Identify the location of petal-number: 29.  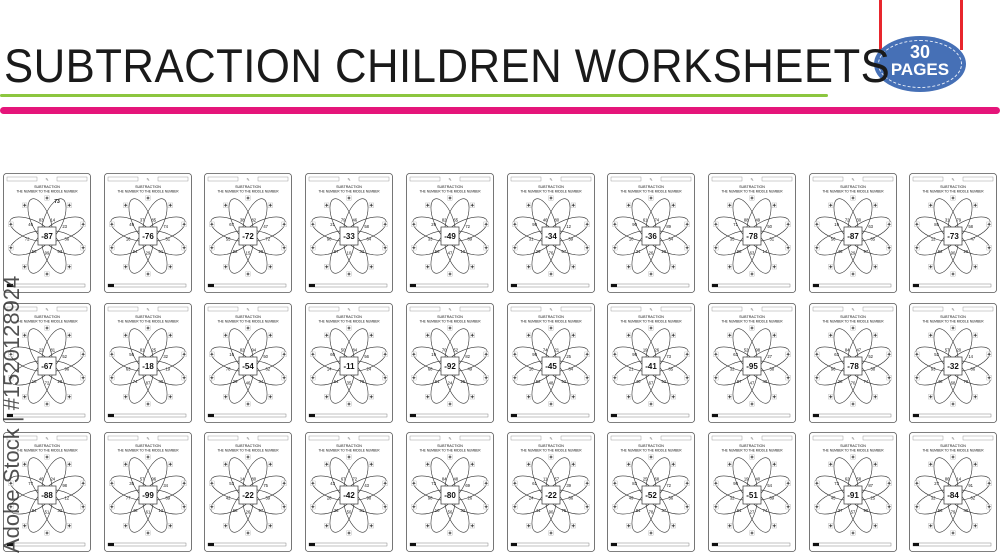
(664, 251).